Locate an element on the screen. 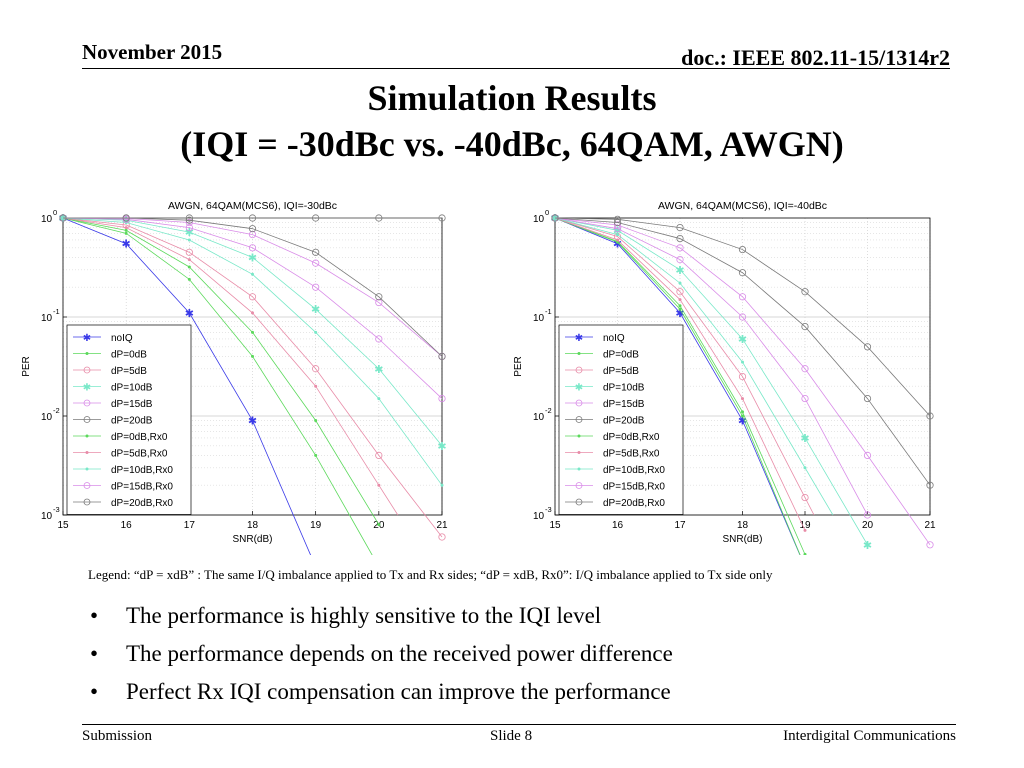 Image resolution: width=1024 pixels, height=768 pixels. footer-divider is located at coordinates (519, 724).